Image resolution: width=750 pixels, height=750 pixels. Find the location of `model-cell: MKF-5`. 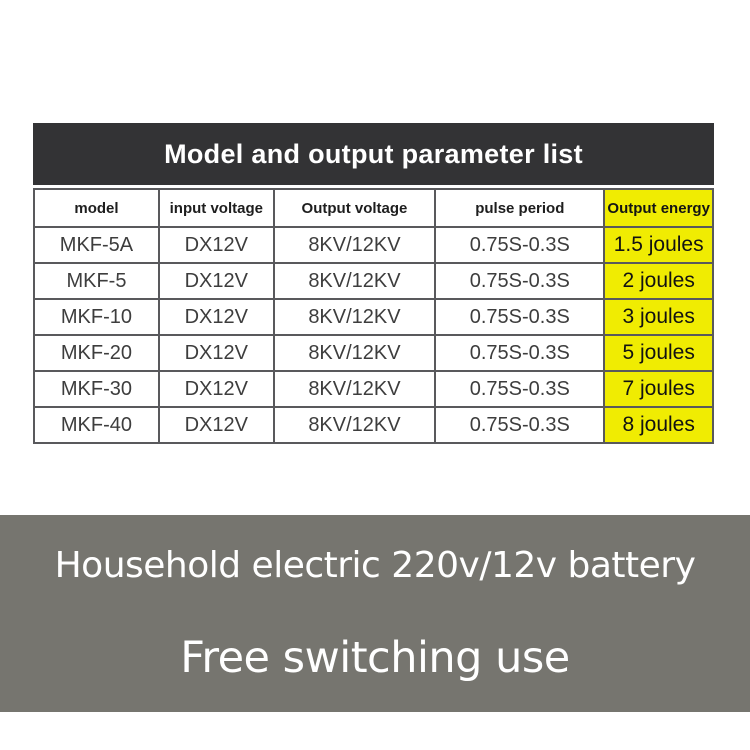

model-cell: MKF-5 is located at coordinates (96, 281).